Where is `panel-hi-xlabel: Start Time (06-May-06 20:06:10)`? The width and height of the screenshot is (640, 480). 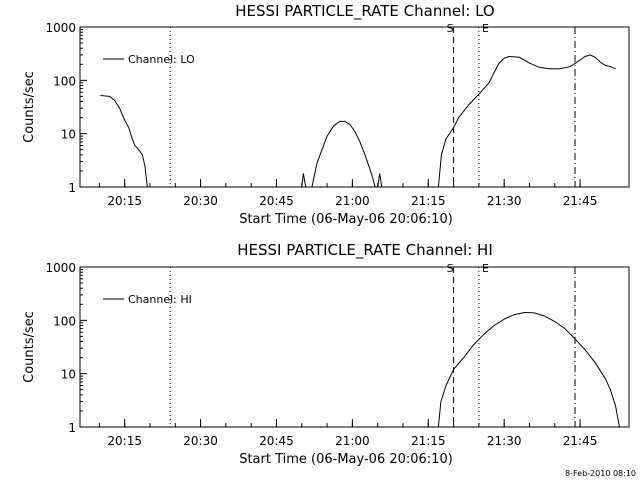
panel-hi-xlabel: Start Time (06-May-06 20:06:10) is located at coordinates (346, 459).